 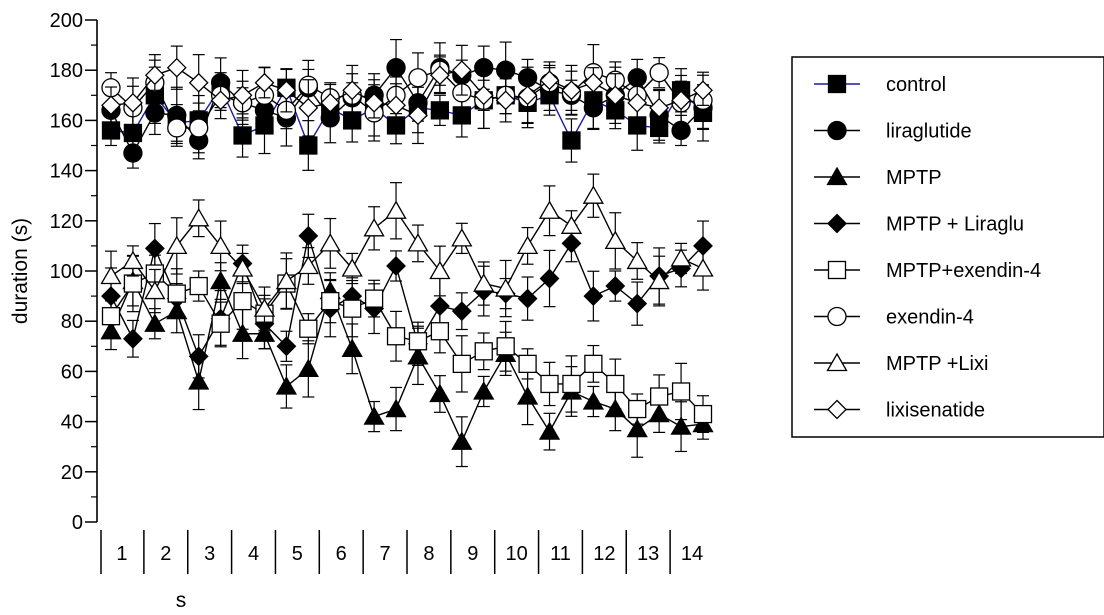 What do you see at coordinates (472, 554) in the screenshot?
I see `x-category-label: 9` at bounding box center [472, 554].